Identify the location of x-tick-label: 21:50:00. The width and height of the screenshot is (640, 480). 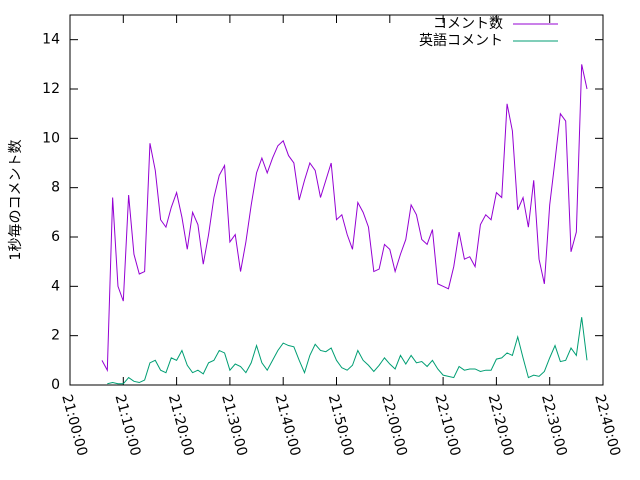
(341, 425).